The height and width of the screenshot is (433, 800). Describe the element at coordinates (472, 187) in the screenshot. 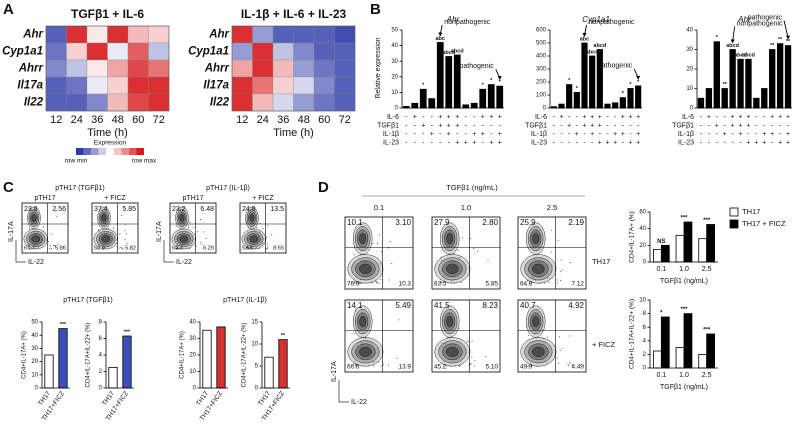

I see `header: TGFβ1 (ng/mL)` at that location.